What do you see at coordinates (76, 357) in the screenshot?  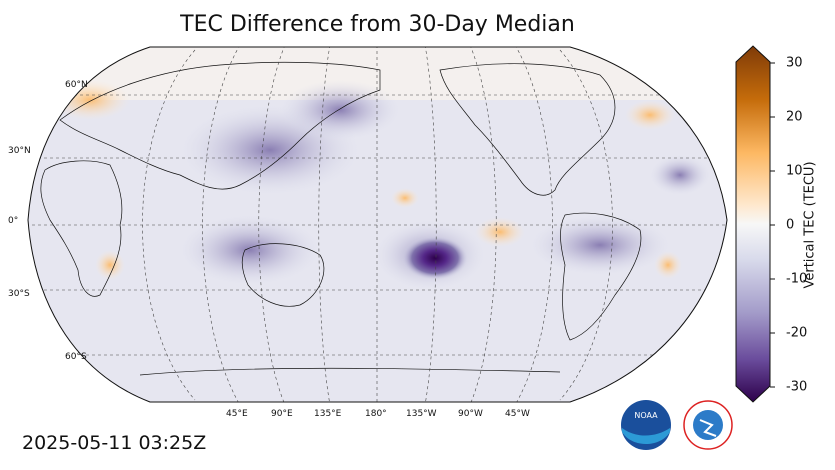 I see `lat-label-60s: 60°S` at bounding box center [76, 357].